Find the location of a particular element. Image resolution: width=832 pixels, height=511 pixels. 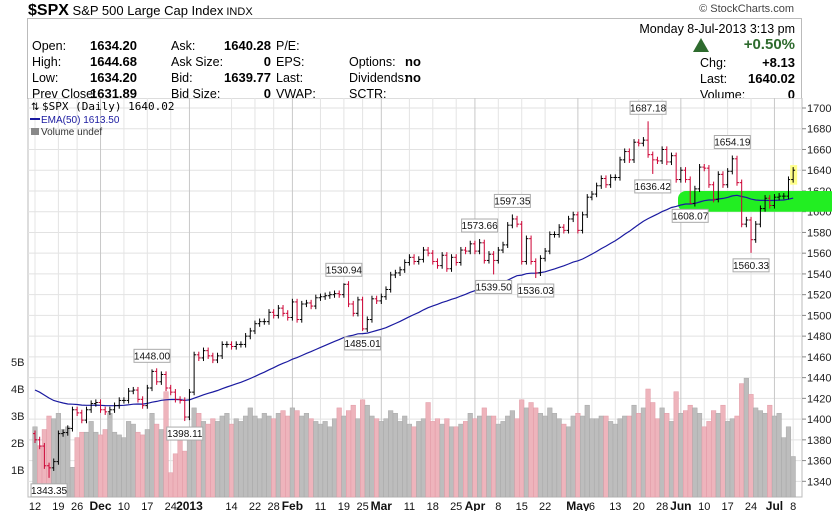

annotation-label: 1343.35 is located at coordinates (49, 491).